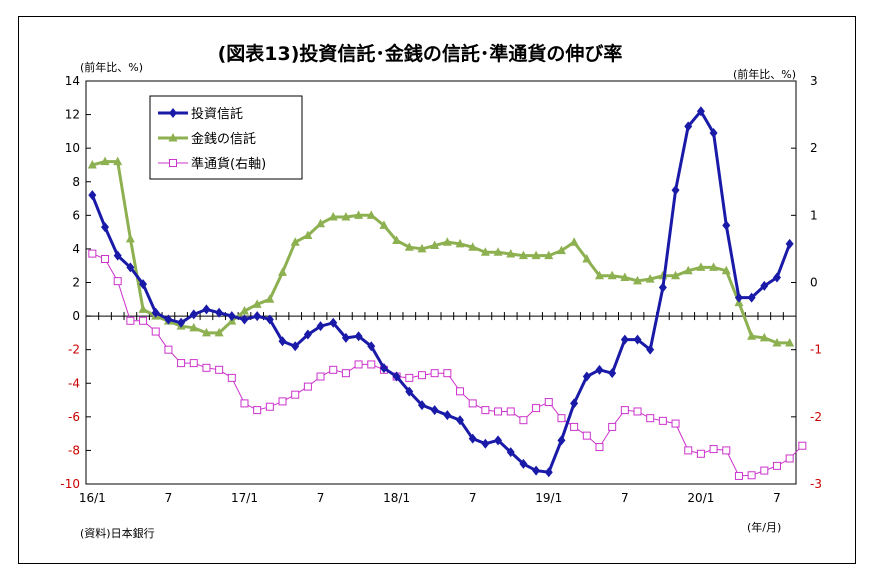  What do you see at coordinates (72, 81) in the screenshot?
I see `left-tick-label: 14` at bounding box center [72, 81].